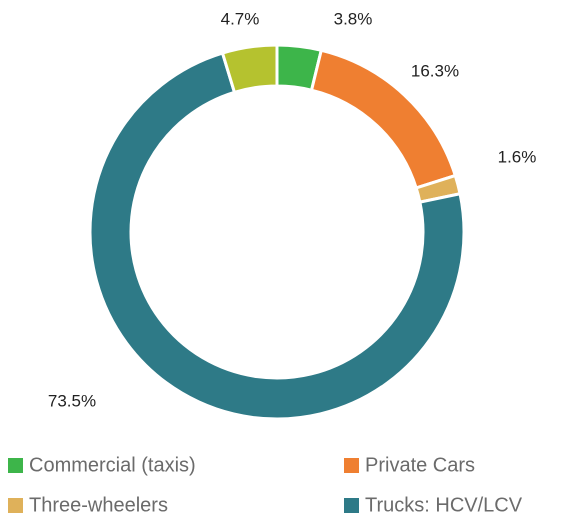 The image size is (574, 522). I want to click on legend-label: Private Cars, so click(420, 465).